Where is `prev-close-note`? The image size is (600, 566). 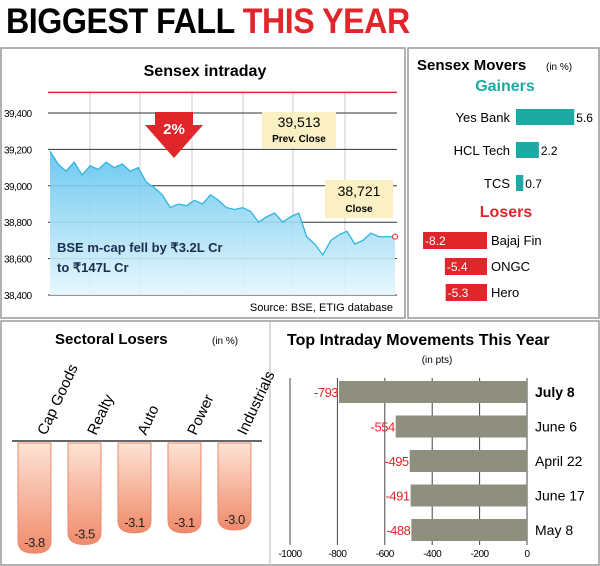
prev-close-note is located at coordinates (299, 130).